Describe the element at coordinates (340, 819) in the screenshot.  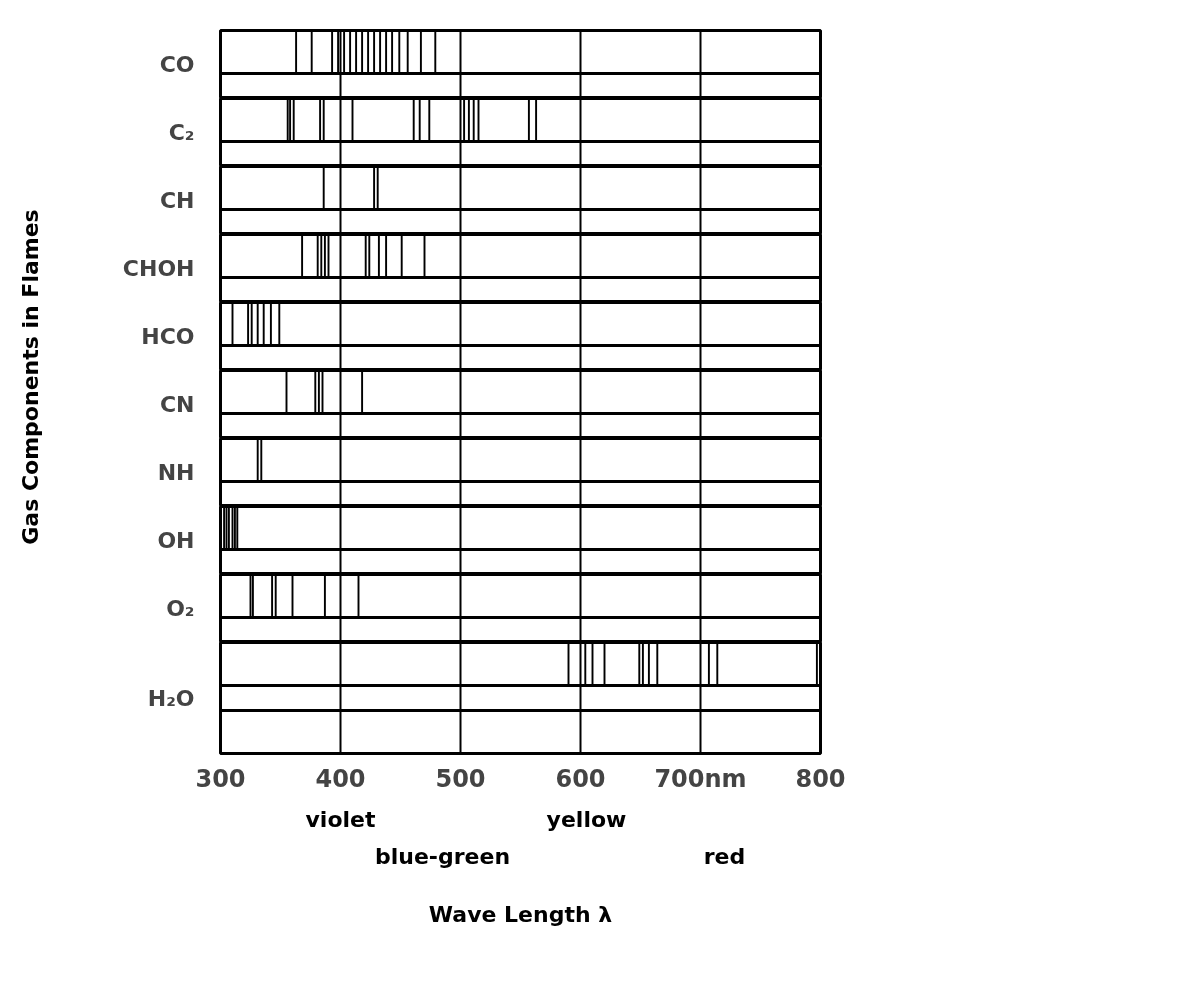
I see `text: violet` at that location.